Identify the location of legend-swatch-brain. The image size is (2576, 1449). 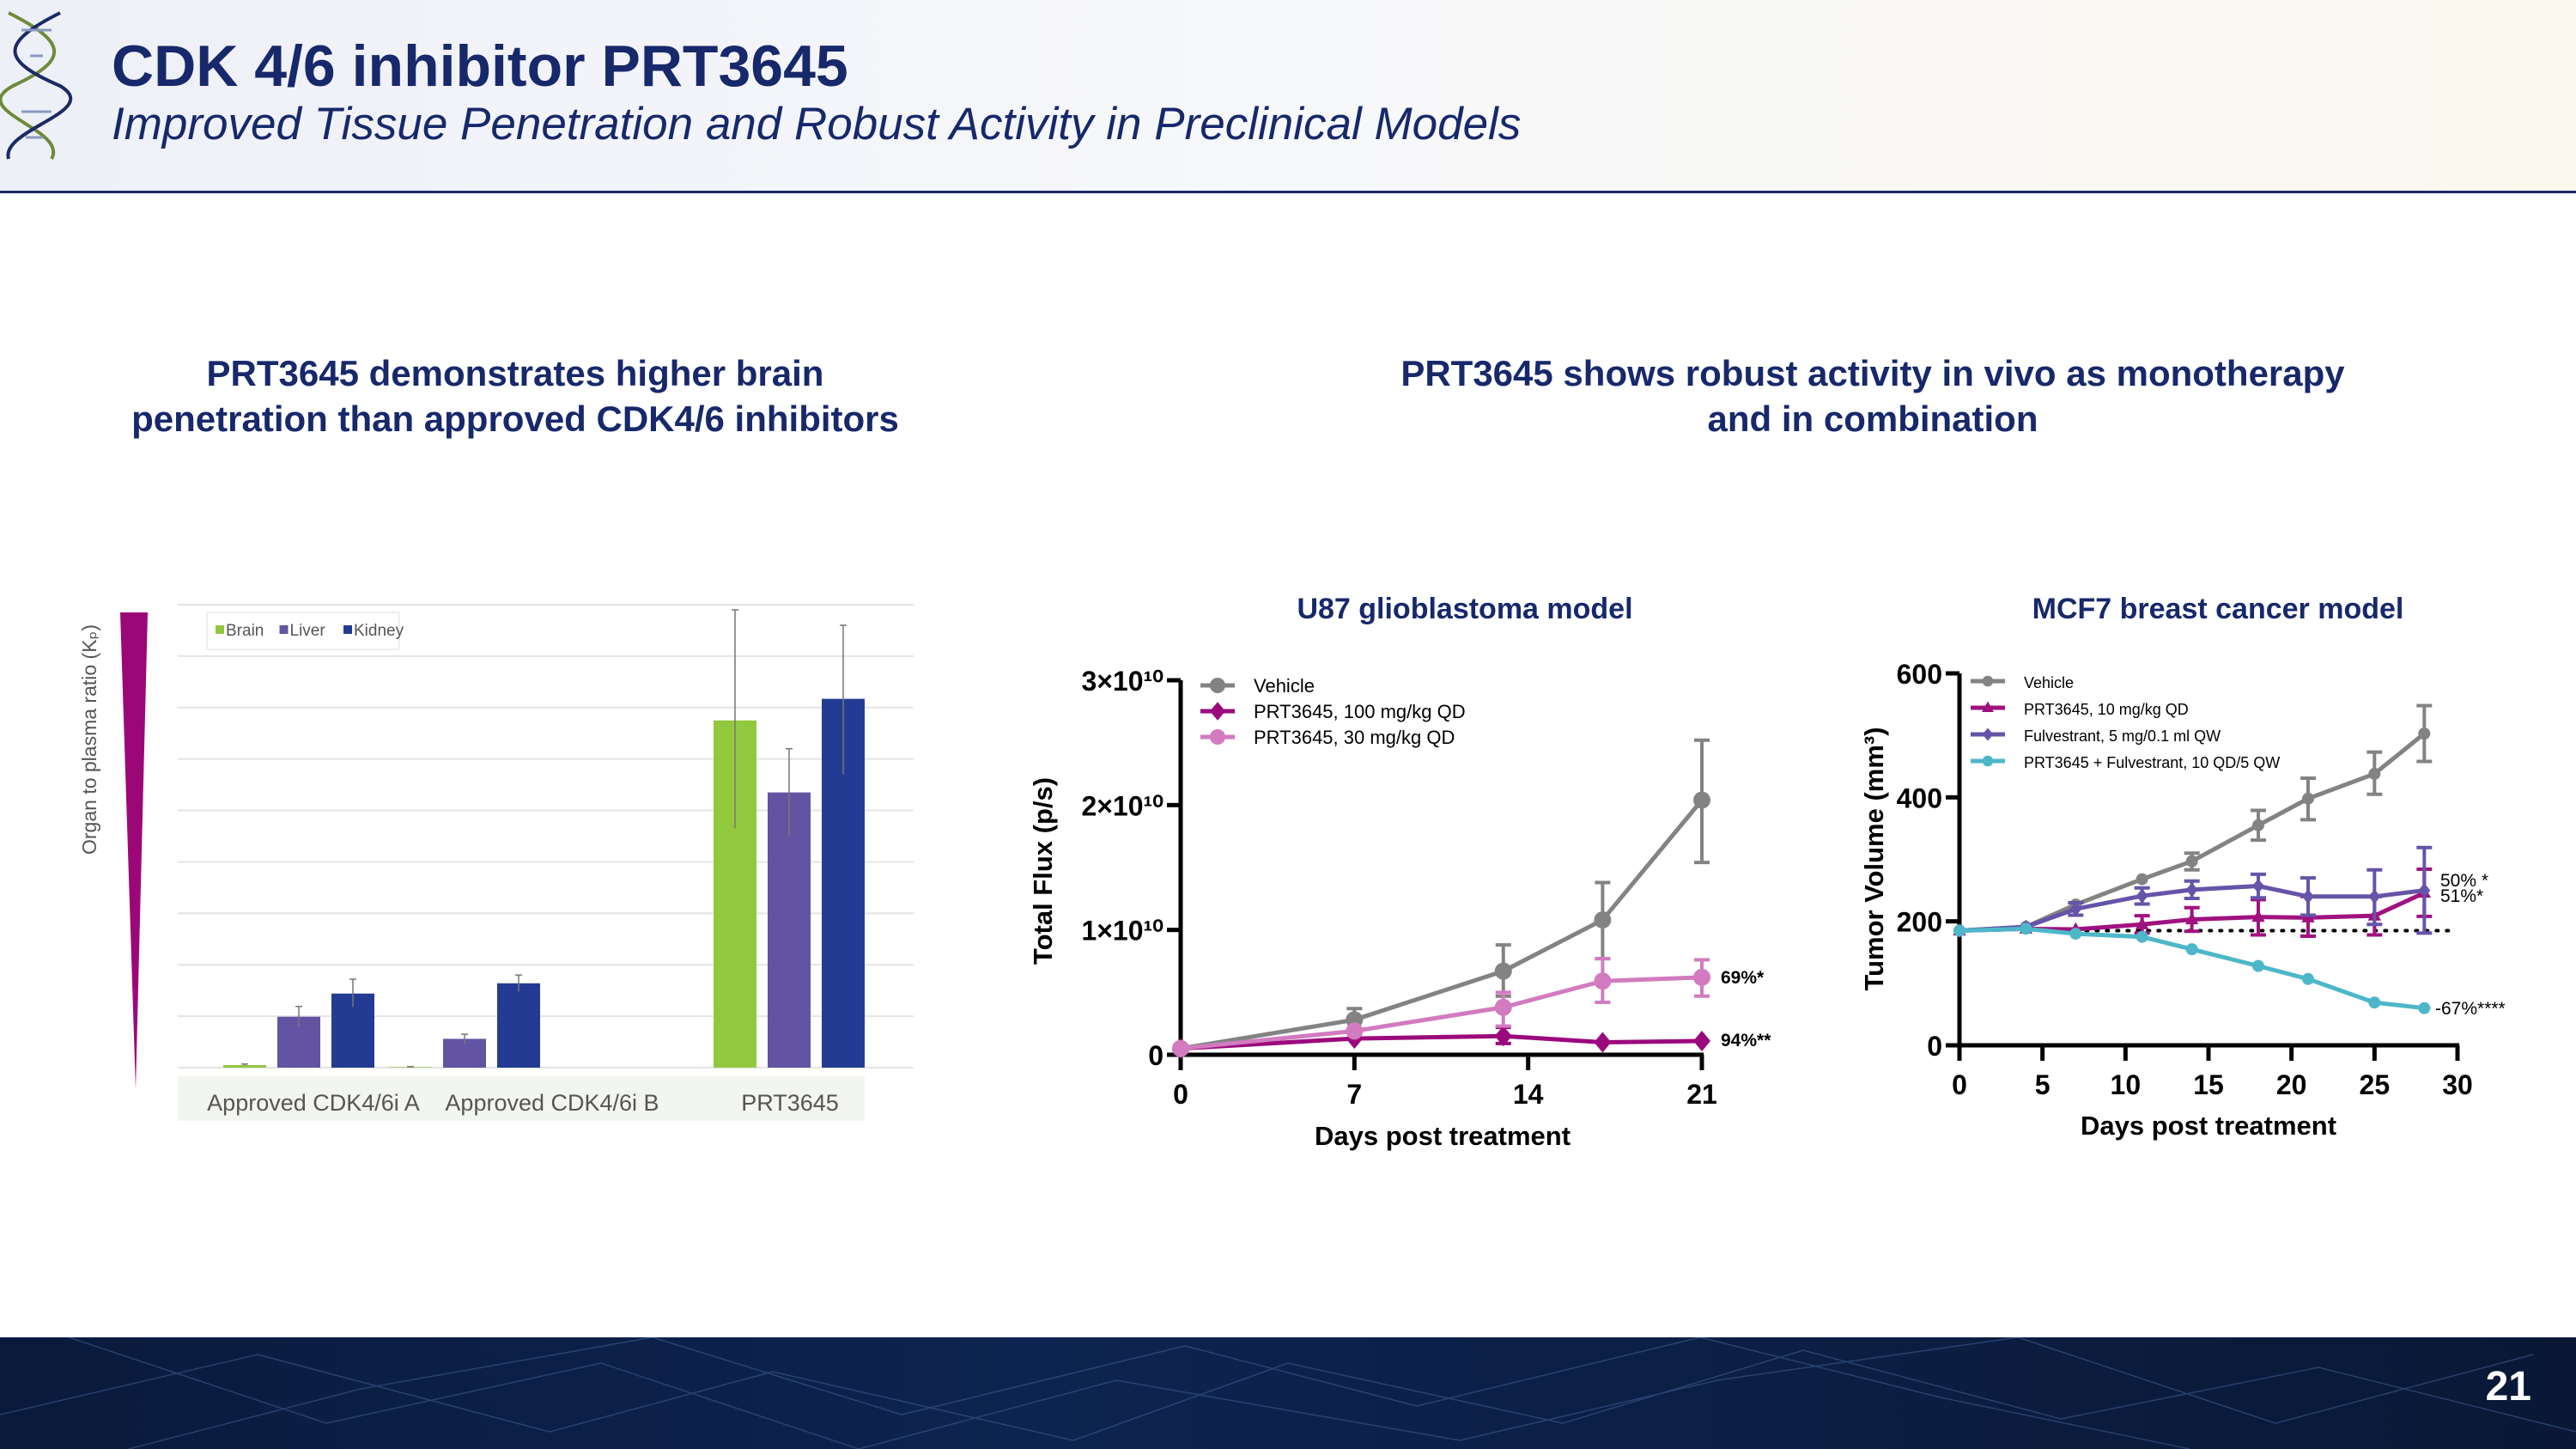
(220, 629).